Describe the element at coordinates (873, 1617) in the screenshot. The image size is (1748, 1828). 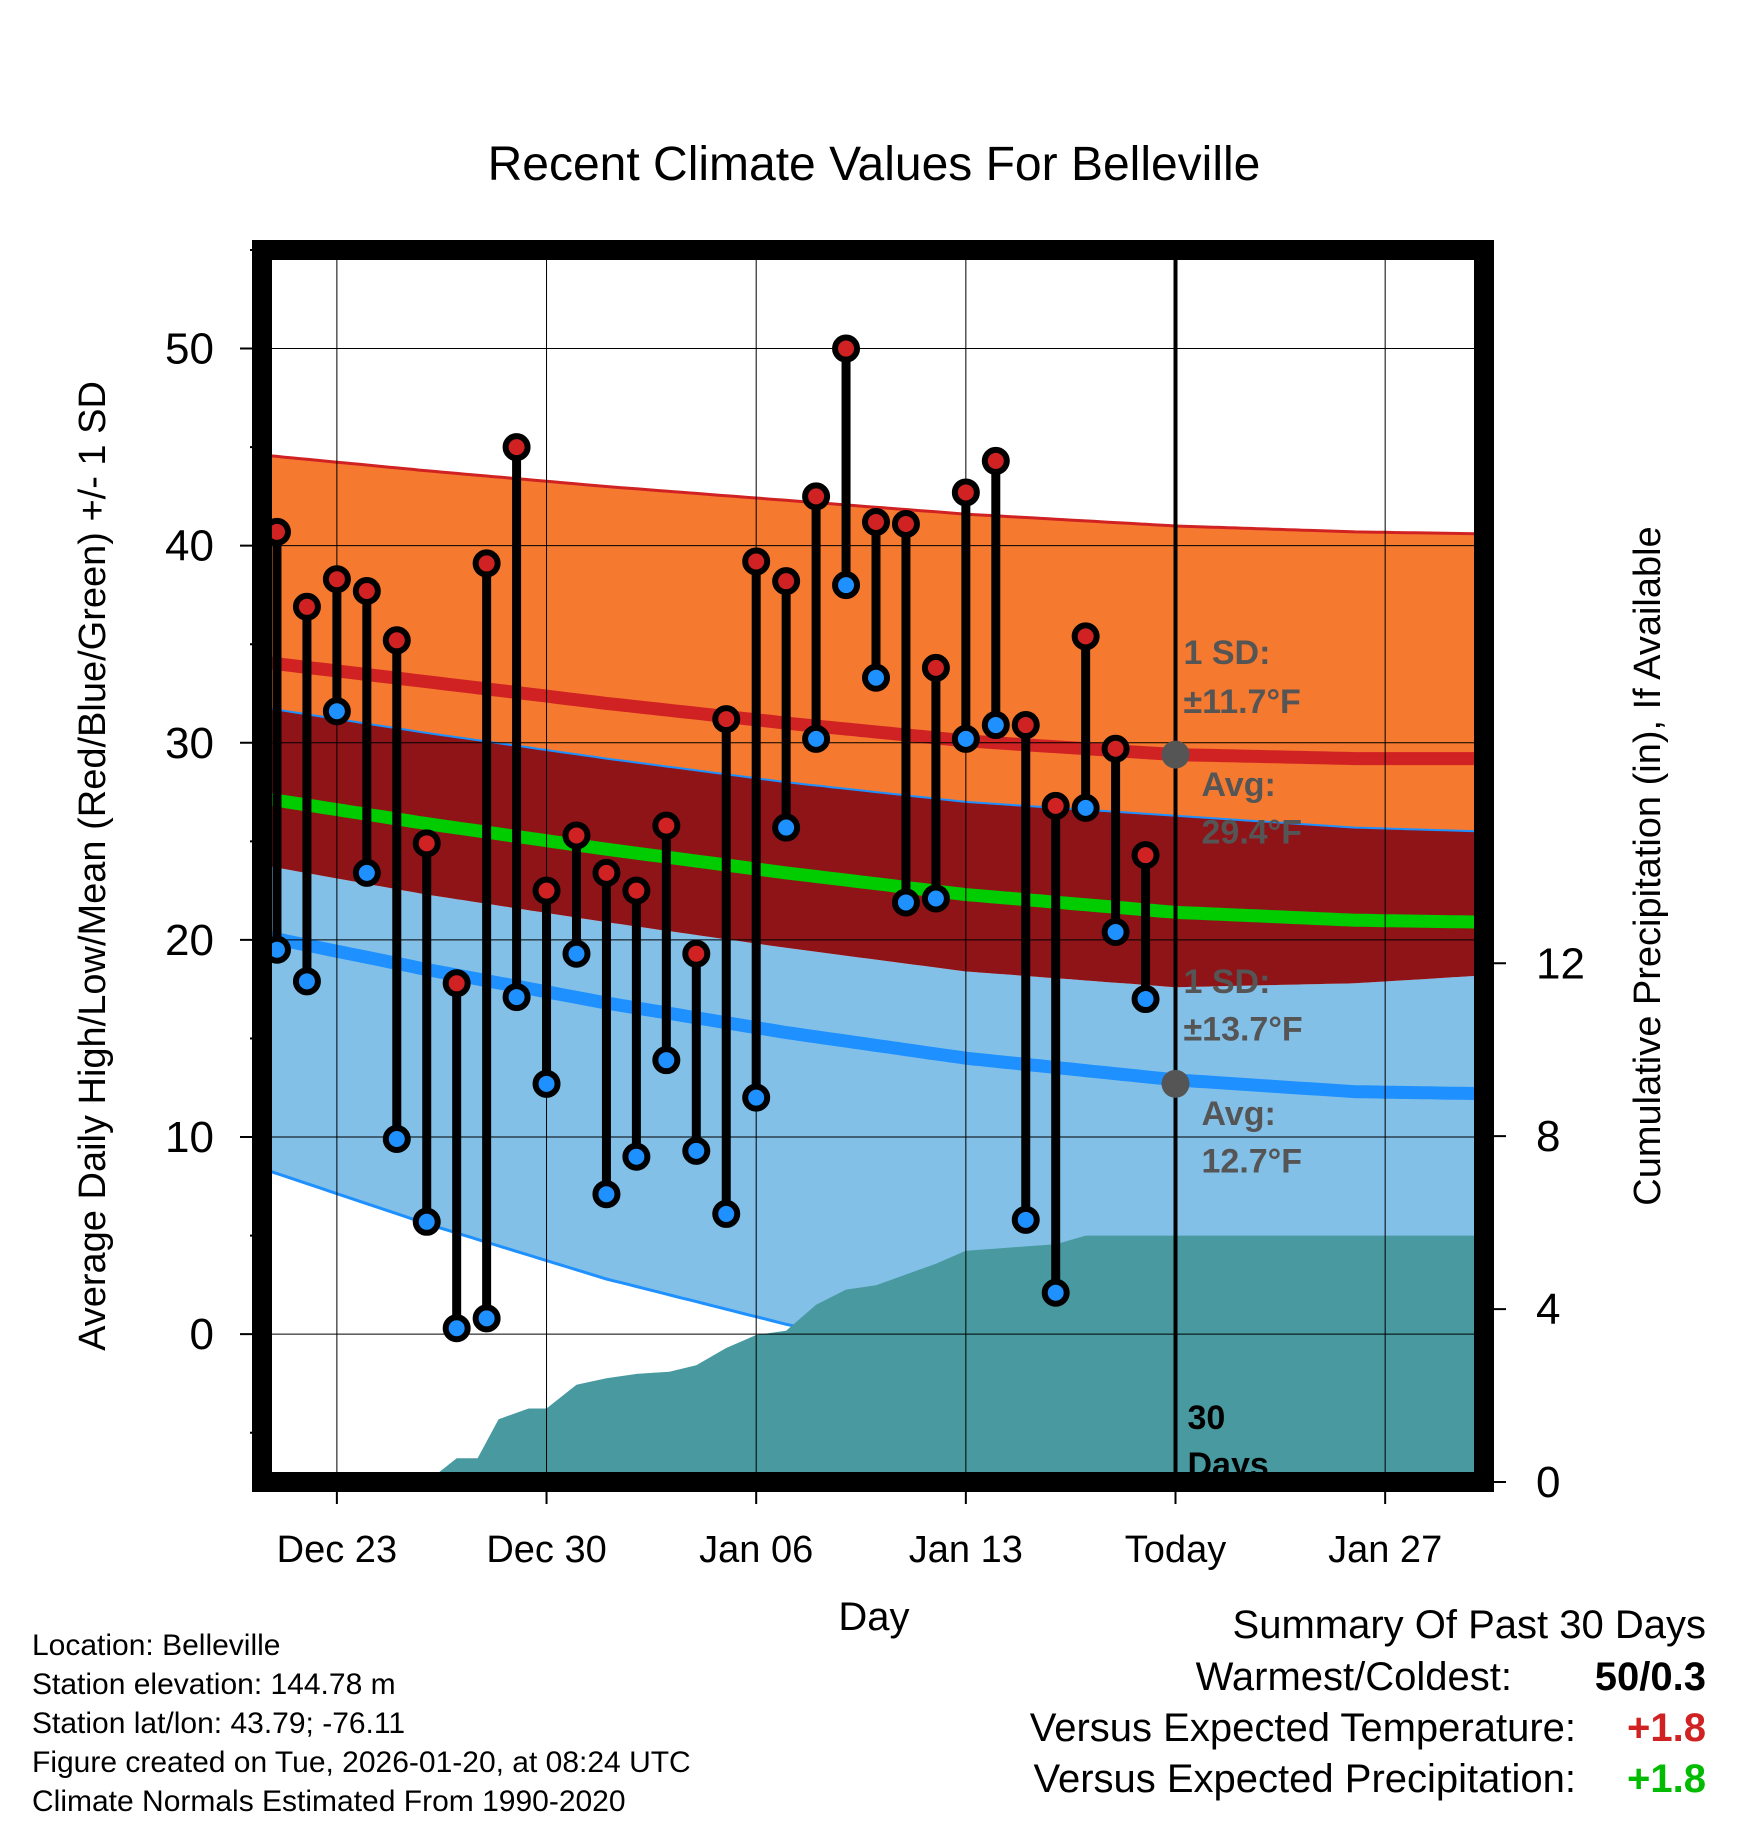
I see `x-axis-label: Day` at that location.